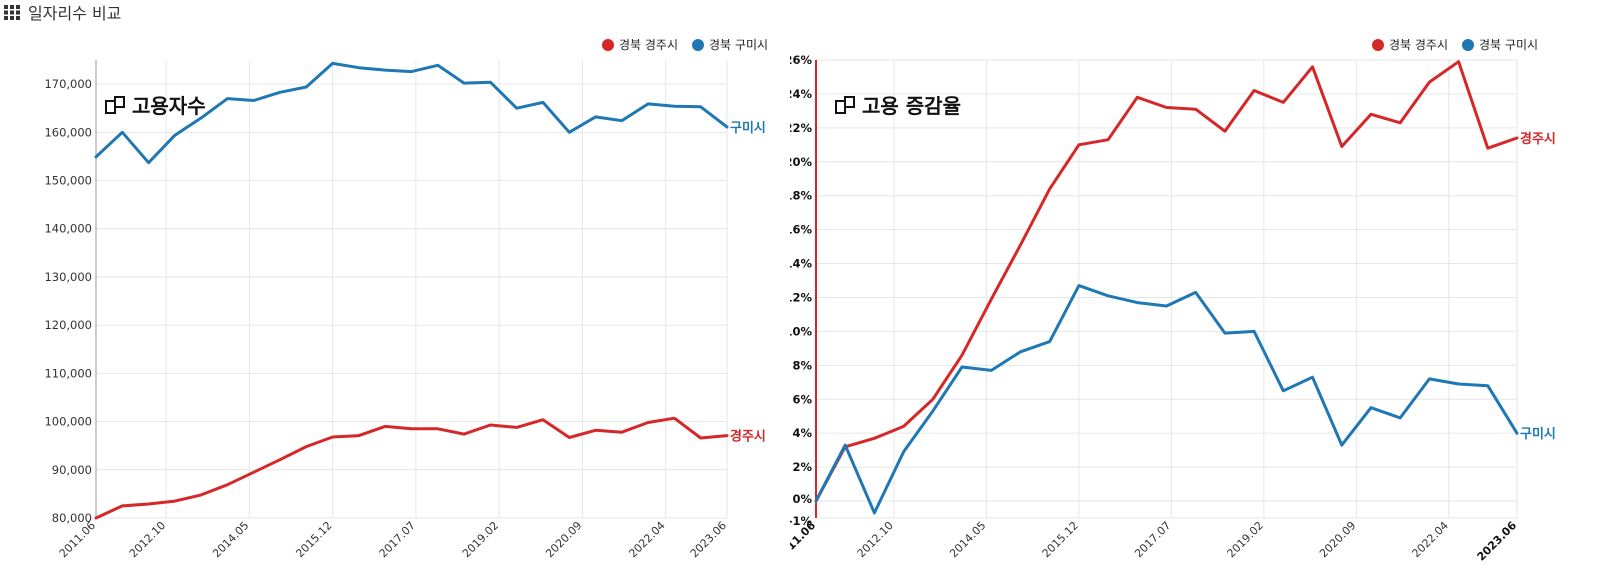  I want to click on y-tick-label: 150,000, so click(68, 181).